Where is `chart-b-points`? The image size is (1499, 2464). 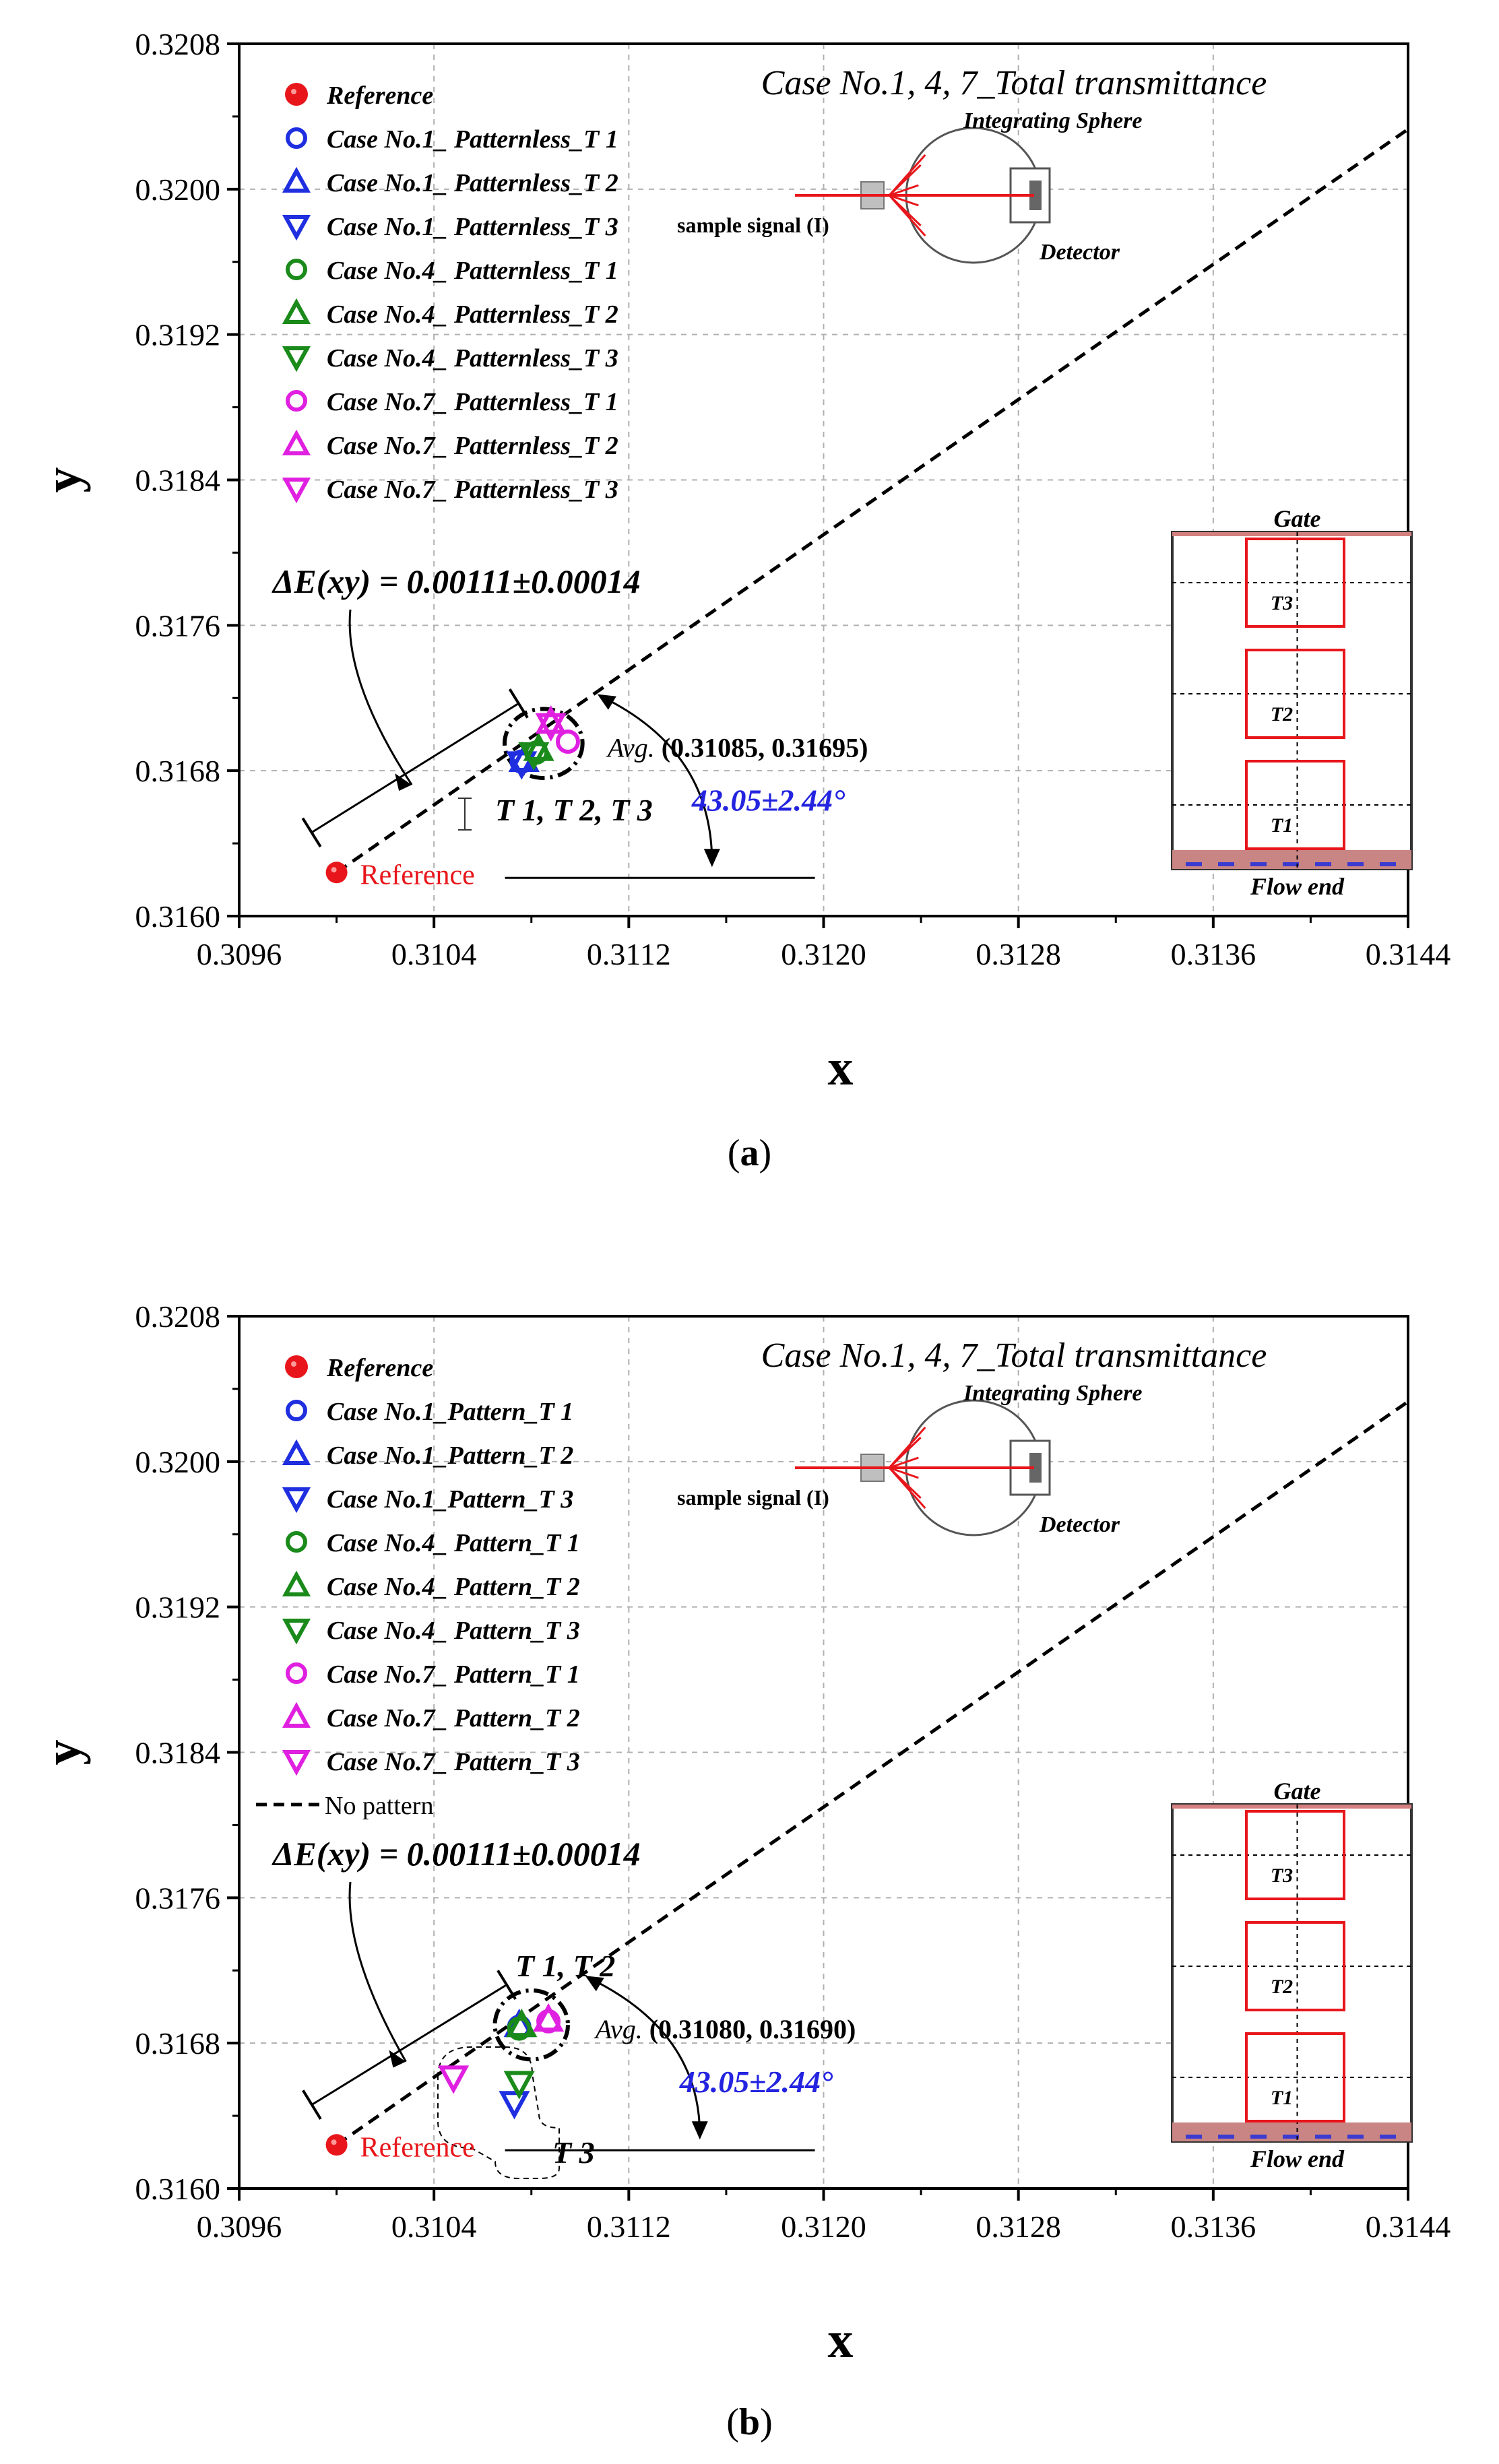
chart-b-points is located at coordinates (501, 2061).